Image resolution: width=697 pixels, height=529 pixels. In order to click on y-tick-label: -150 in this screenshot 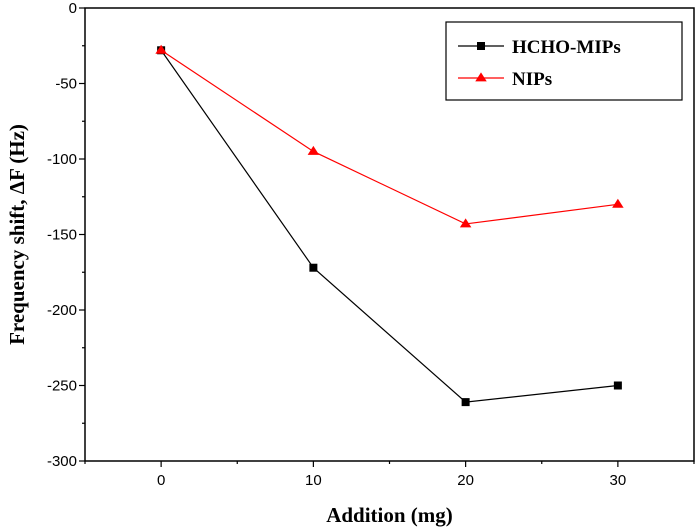, I will do `click(62, 235)`.